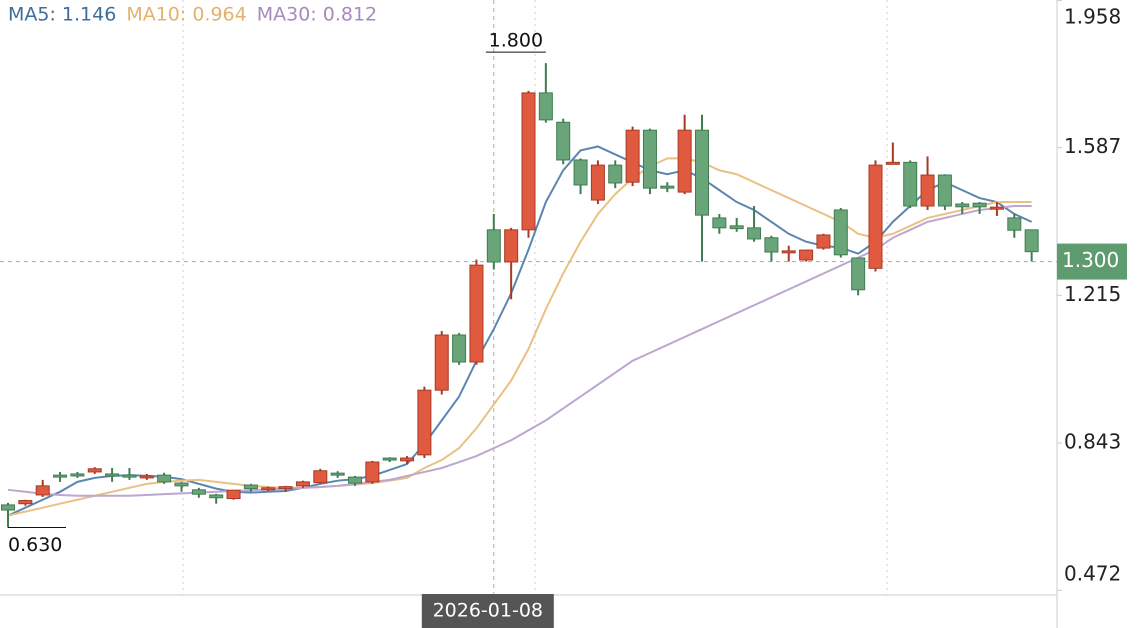 The image size is (1148, 628). Describe the element at coordinates (317, 15) in the screenshot. I see `legend-entry: MA30: 0.812` at that location.